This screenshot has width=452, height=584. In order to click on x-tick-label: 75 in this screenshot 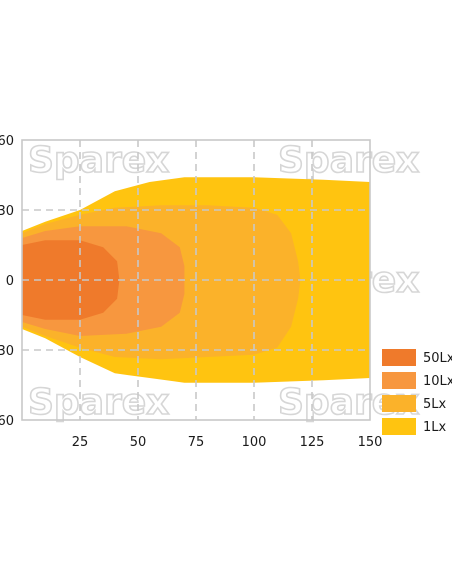, I will do `click(196, 442)`.